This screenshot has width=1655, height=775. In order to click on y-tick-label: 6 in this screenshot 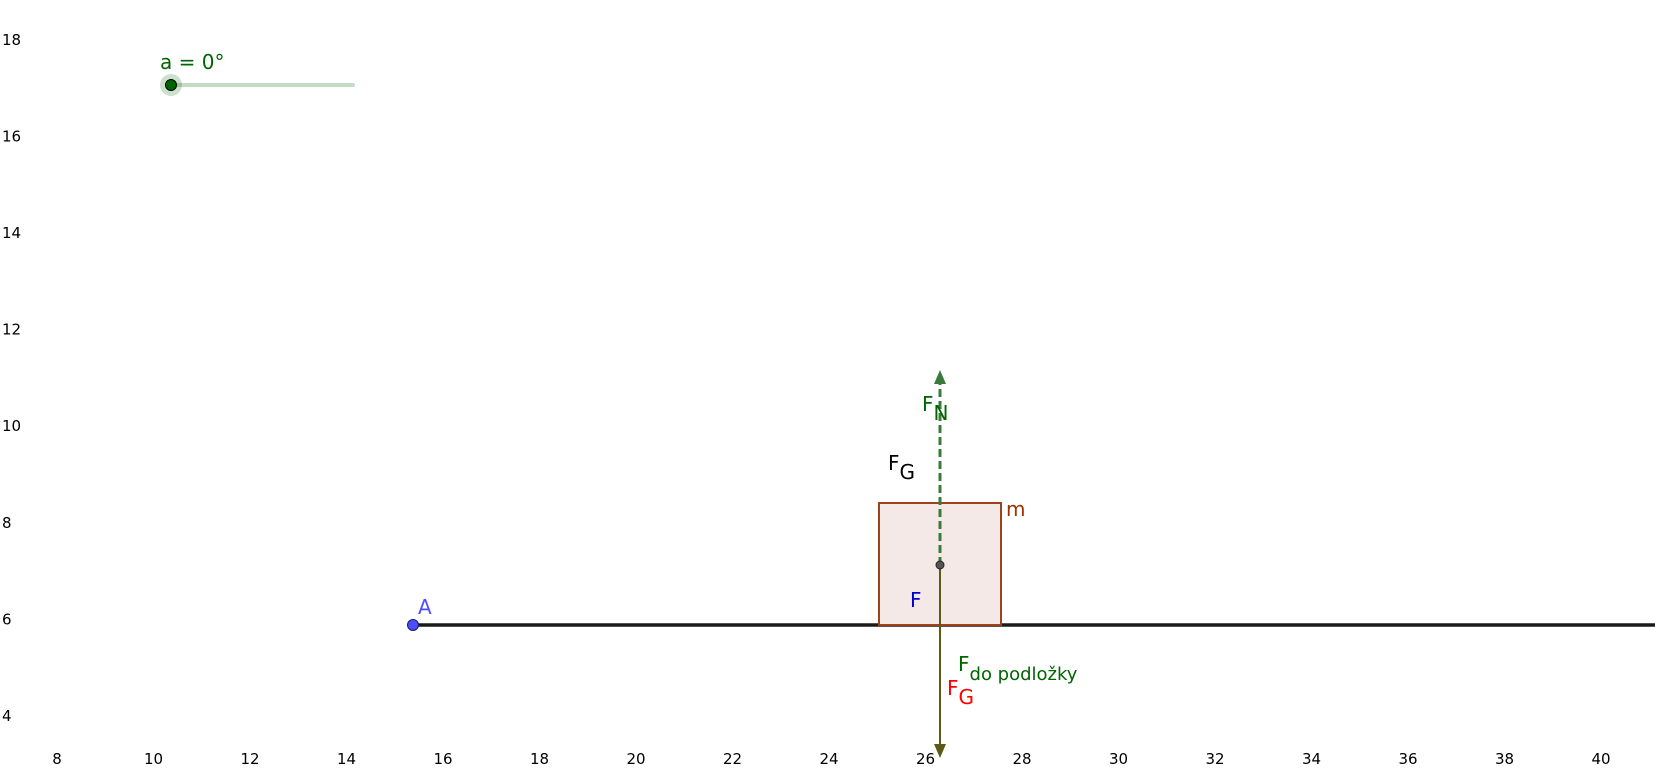, I will do `click(7, 619)`.